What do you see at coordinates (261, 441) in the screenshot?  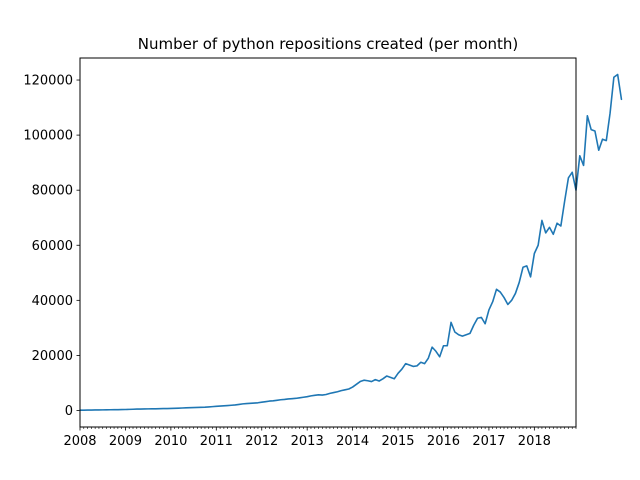 I see `x-tick-label: 2012` at bounding box center [261, 441].